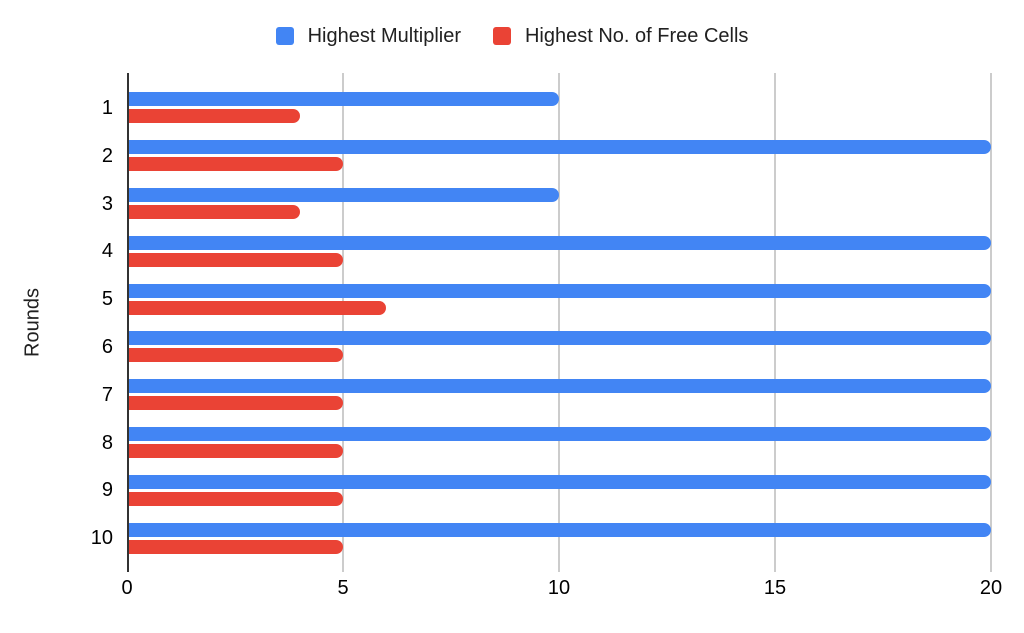 The width and height of the screenshot is (1024, 633). What do you see at coordinates (107, 251) in the screenshot?
I see `y-tick-label-4: 4` at bounding box center [107, 251].